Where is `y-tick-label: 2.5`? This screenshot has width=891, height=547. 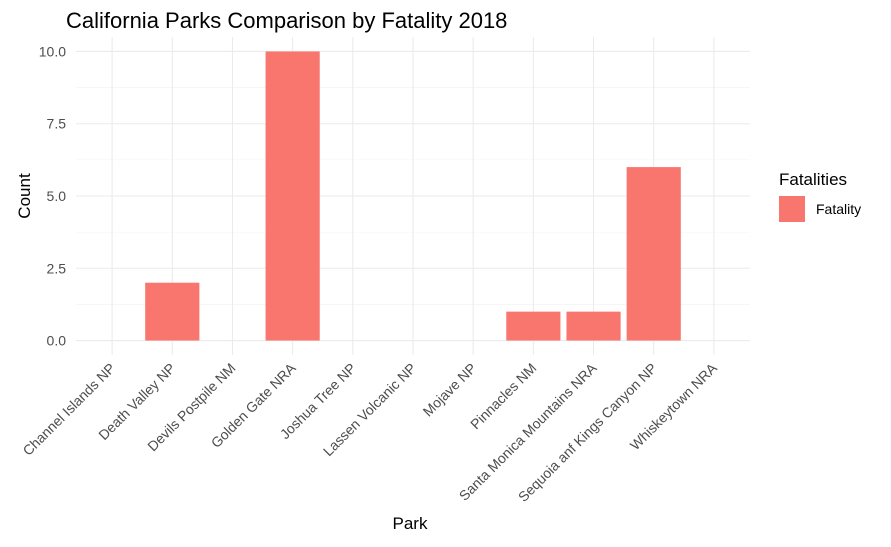
y-tick-label: 2.5 is located at coordinates (57, 268).